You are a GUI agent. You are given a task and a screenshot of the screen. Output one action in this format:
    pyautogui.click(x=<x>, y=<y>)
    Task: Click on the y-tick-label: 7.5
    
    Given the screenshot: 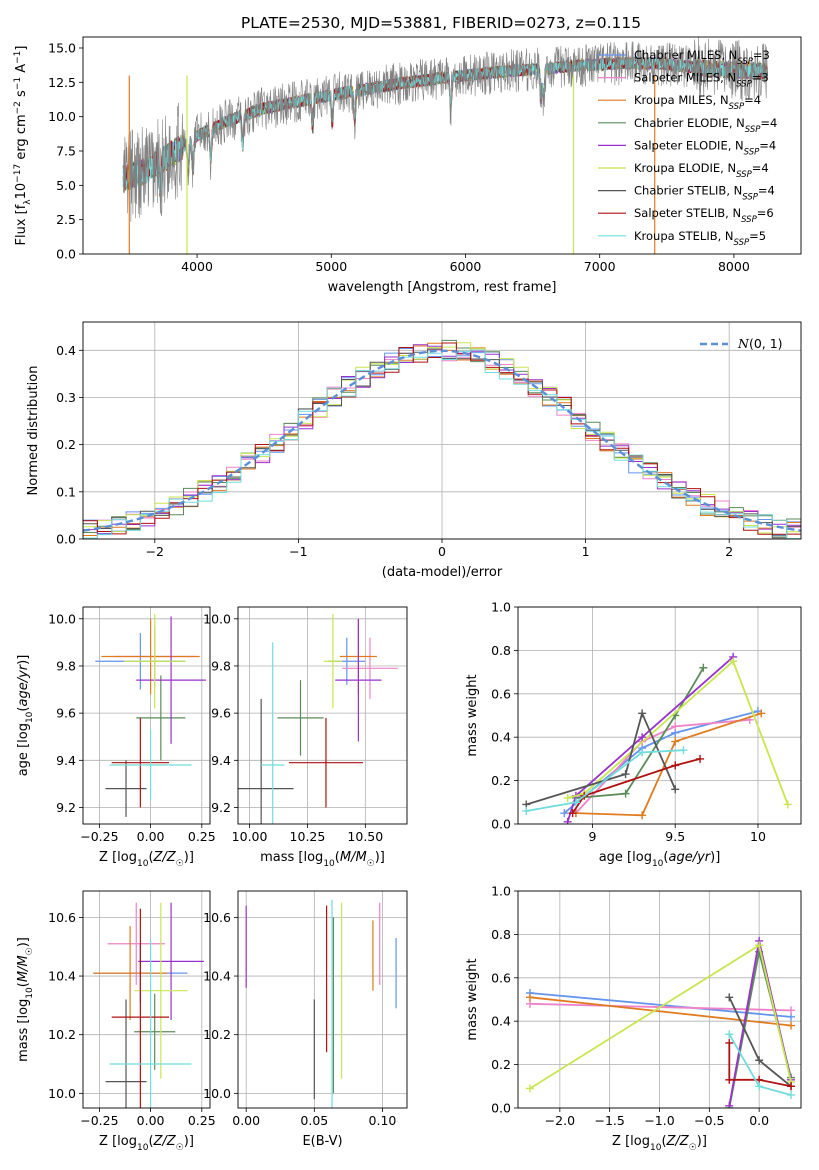 What is the action you would take?
    pyautogui.click(x=66, y=150)
    